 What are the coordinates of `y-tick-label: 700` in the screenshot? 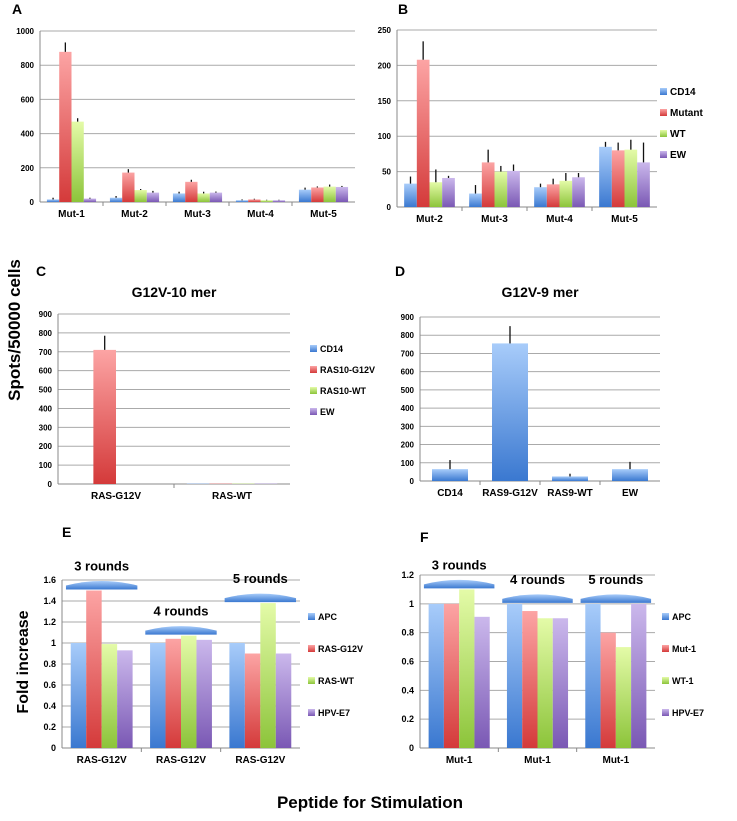 It's located at (408, 353).